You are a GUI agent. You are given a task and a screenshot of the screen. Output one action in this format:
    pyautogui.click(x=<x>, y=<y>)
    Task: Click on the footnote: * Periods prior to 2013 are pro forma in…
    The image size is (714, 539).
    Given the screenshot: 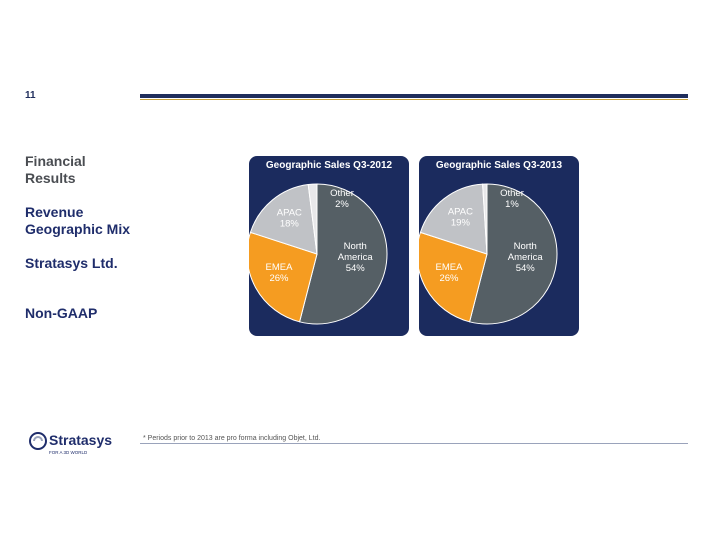 What is the action you would take?
    pyautogui.click(x=232, y=438)
    